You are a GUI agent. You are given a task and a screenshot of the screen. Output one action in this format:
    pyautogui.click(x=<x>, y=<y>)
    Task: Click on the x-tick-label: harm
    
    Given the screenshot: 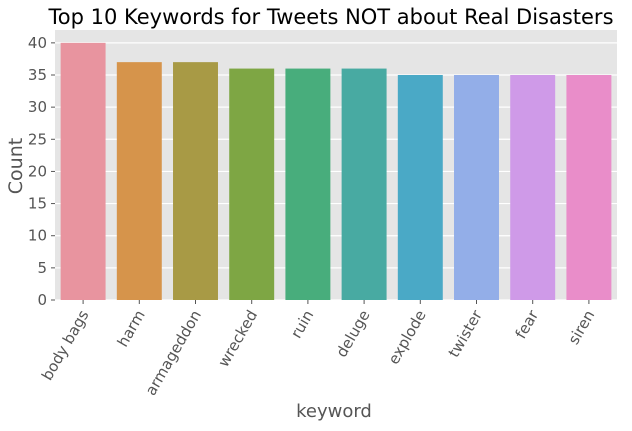 What is the action you would take?
    pyautogui.click(x=131, y=328)
    